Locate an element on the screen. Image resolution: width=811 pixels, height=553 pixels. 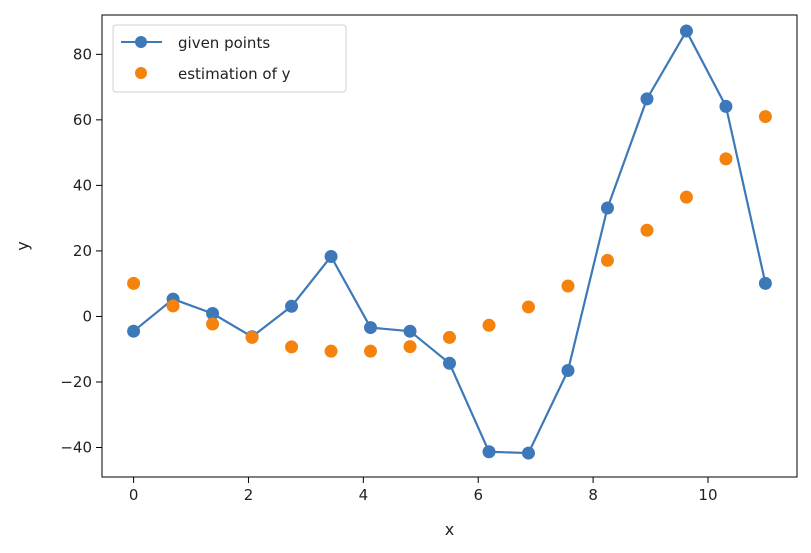
y-axis: −40 −20 0 20 40 60 80 is located at coordinates (81, 251).